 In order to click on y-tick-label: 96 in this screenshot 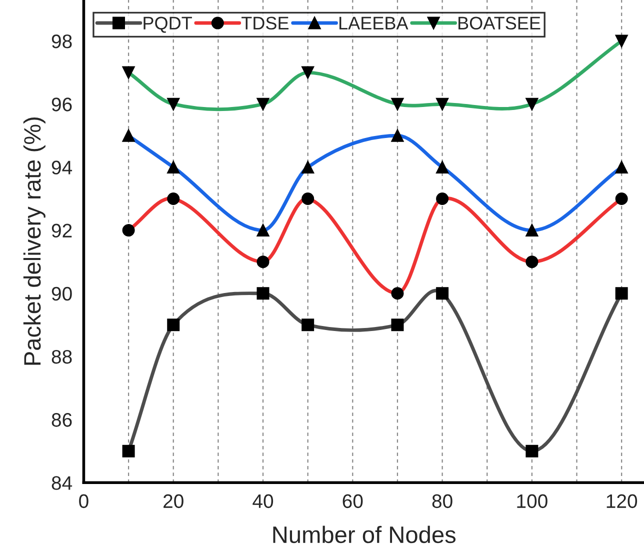, I will do `click(62, 105)`.